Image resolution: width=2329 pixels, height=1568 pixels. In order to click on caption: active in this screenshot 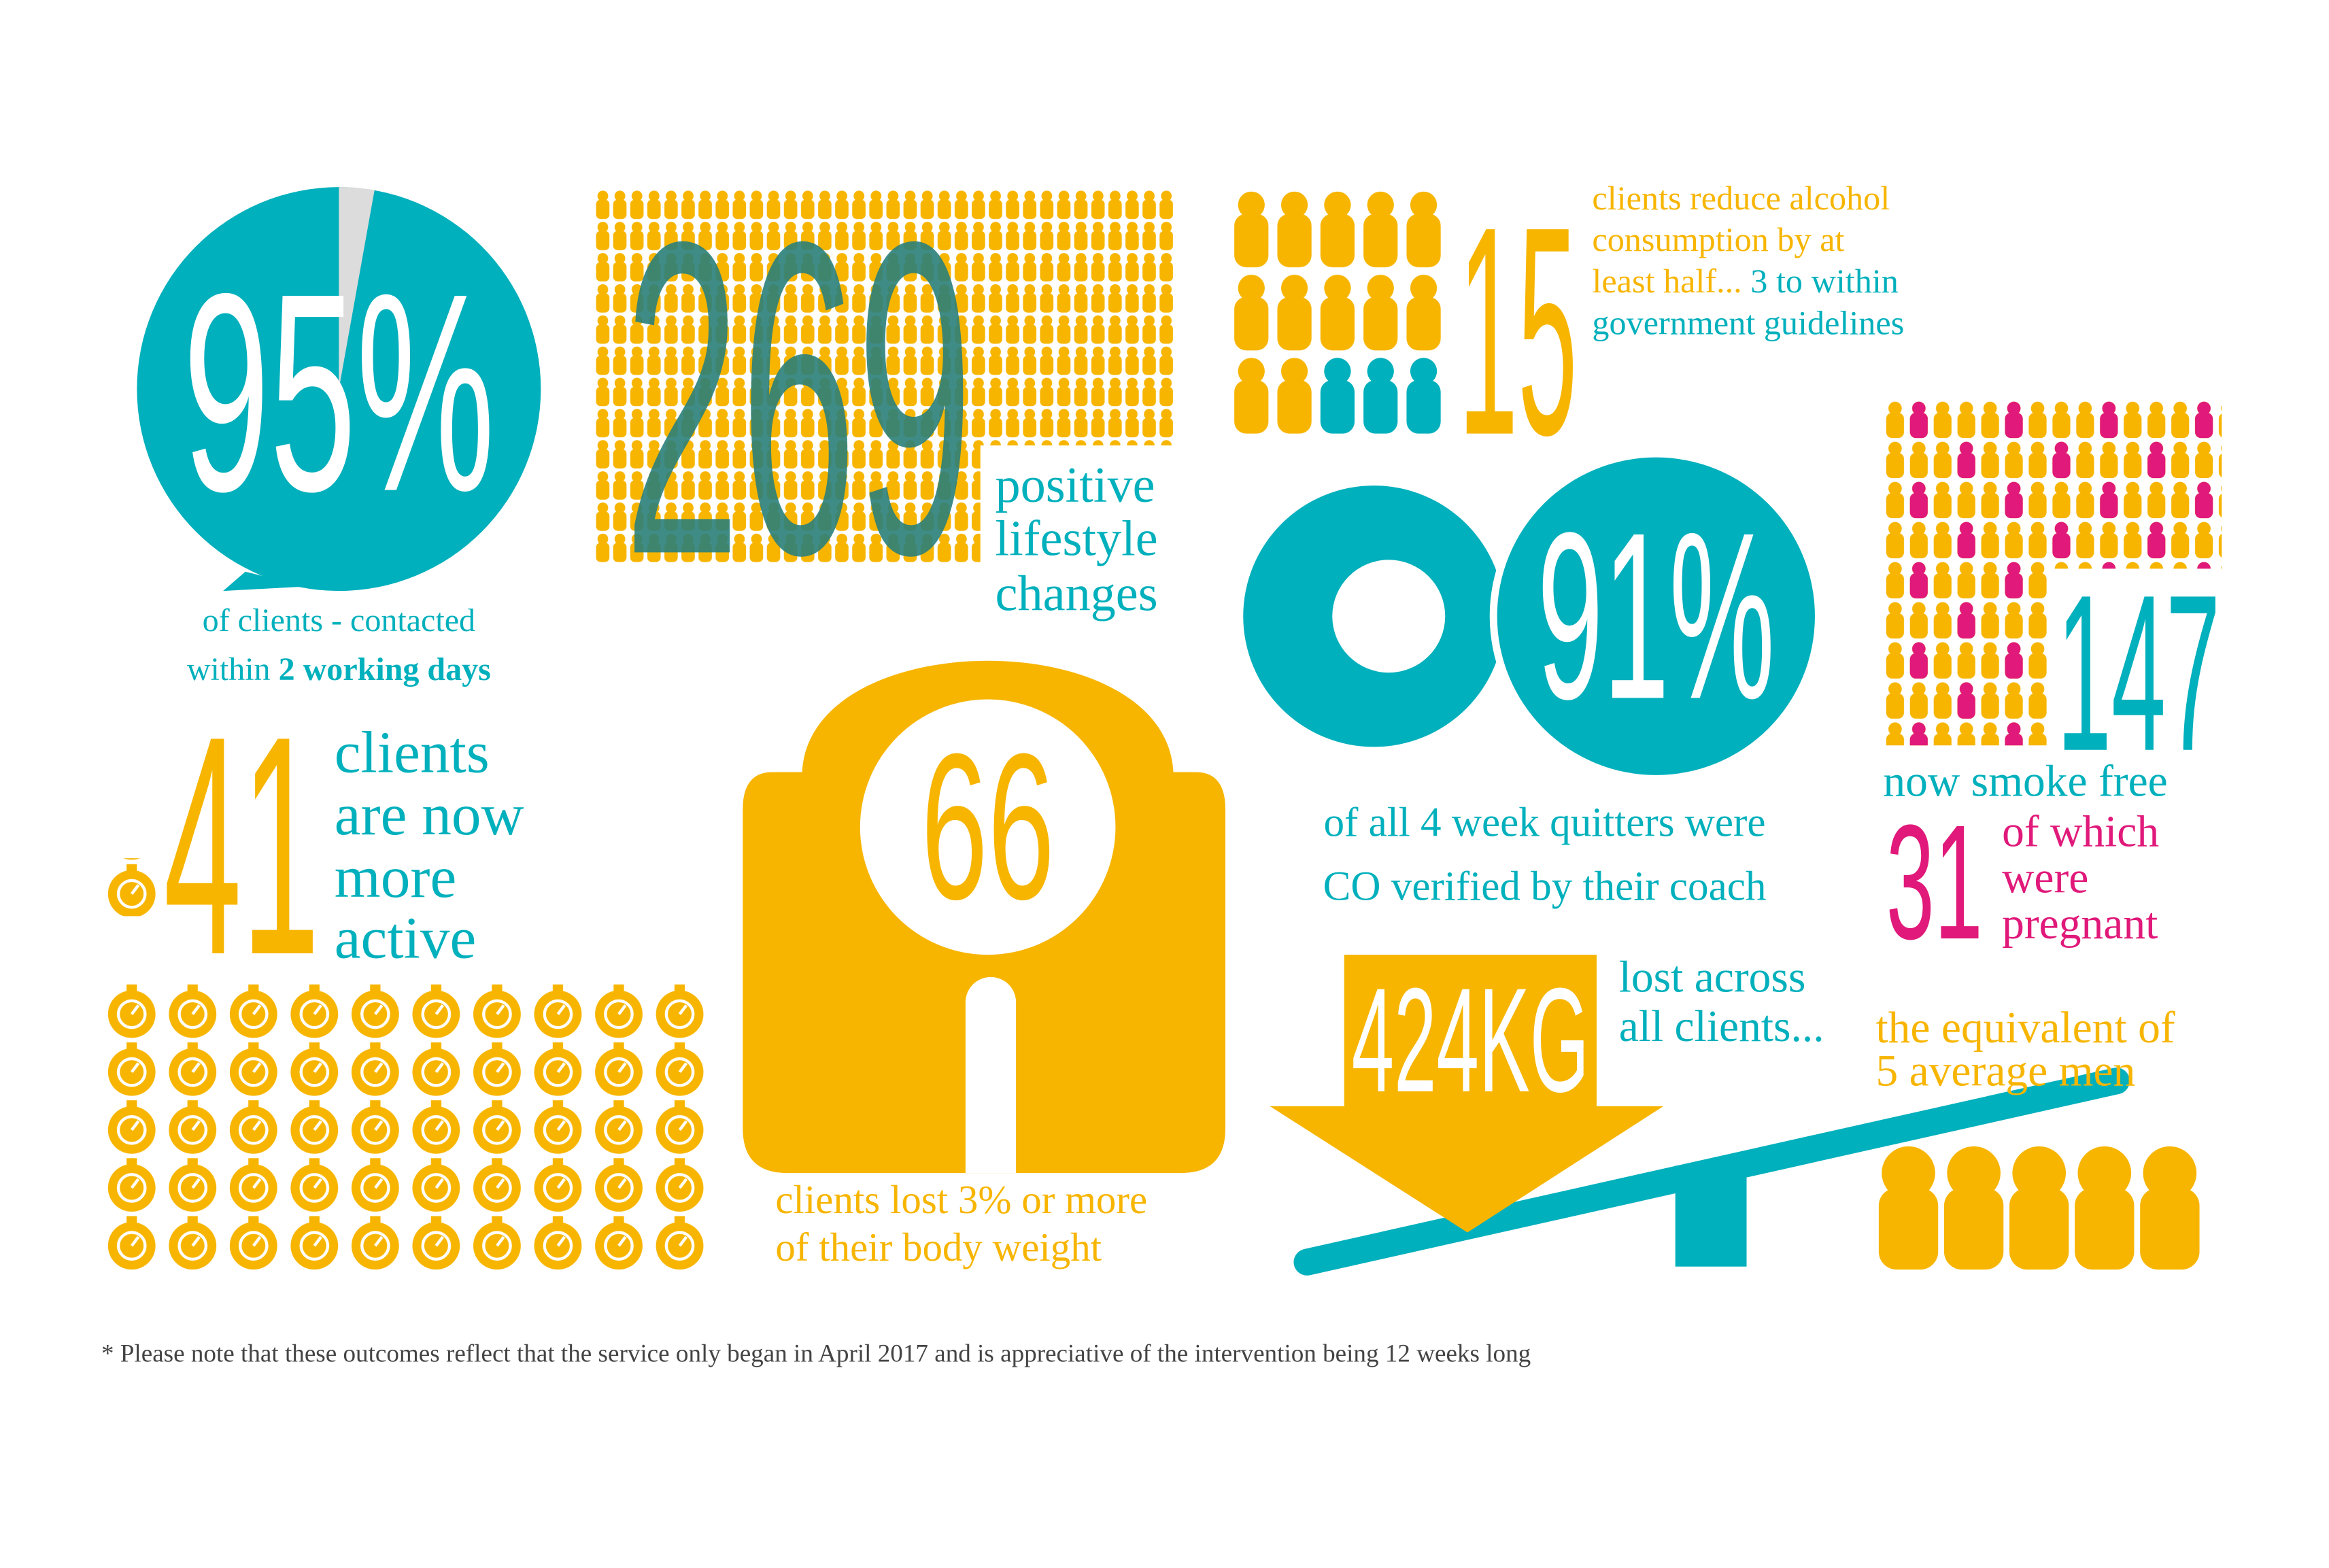, I will do `click(406, 937)`.